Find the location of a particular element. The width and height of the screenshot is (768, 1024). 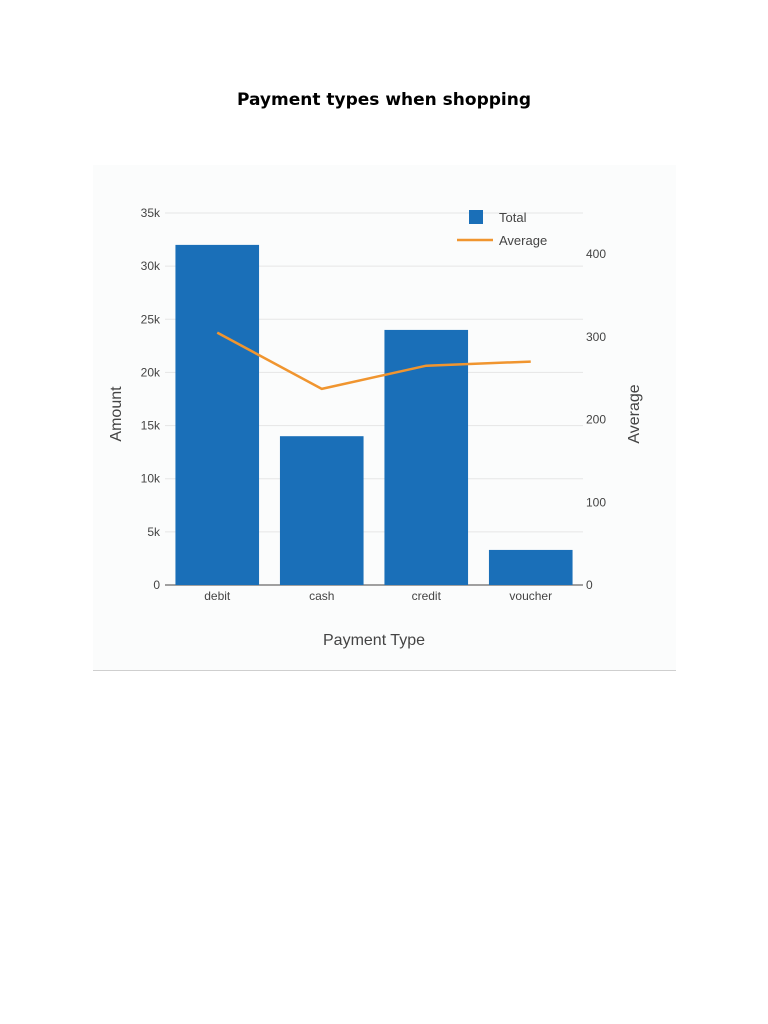

bar-debit is located at coordinates (217, 414).